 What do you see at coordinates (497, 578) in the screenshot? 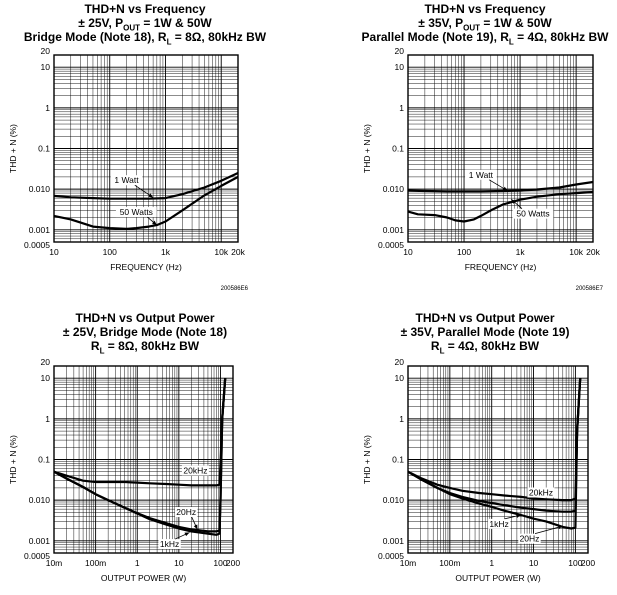
I see `x-axis-label: OUTPUT POWER (W)` at bounding box center [497, 578].